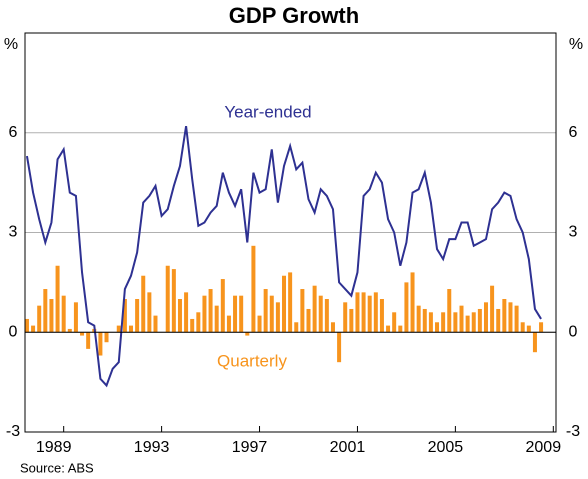  Describe the element at coordinates (294, 15) in the screenshot. I see `chart-title: GDP Growth` at that location.